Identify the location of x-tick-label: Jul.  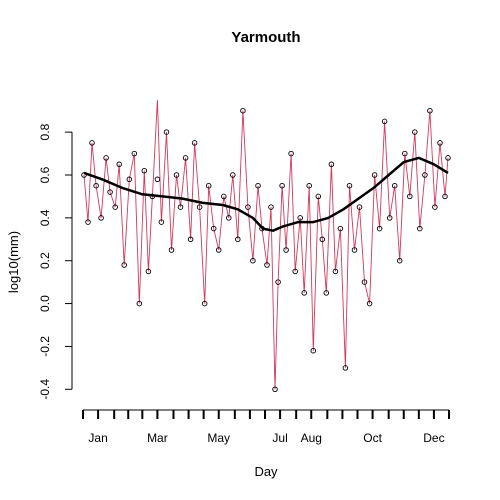
(279, 438).